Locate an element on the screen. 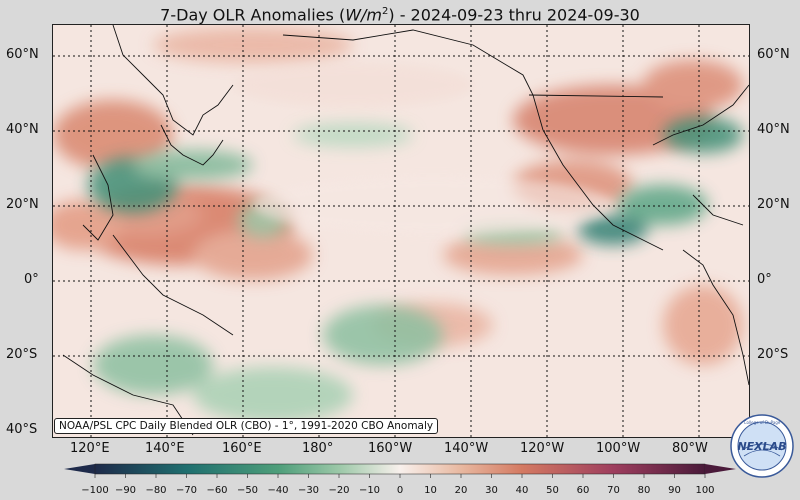 The width and height of the screenshot is (800, 500). colorbar-tick-label: 90 is located at coordinates (674, 490).